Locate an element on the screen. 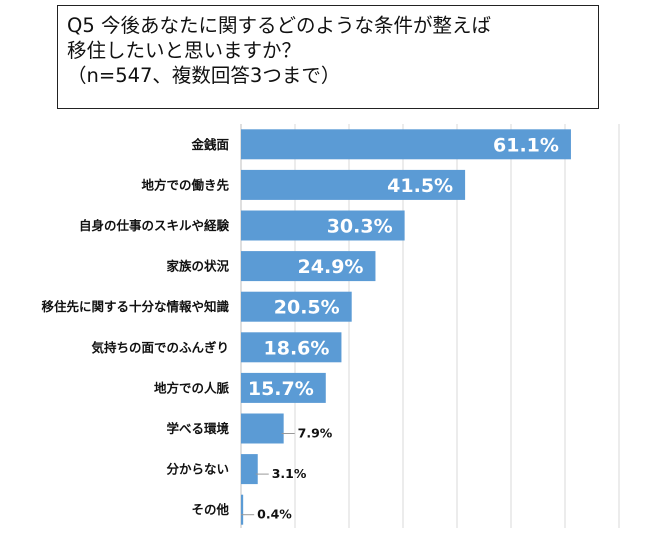  data-label: 15.7% is located at coordinates (281, 389).